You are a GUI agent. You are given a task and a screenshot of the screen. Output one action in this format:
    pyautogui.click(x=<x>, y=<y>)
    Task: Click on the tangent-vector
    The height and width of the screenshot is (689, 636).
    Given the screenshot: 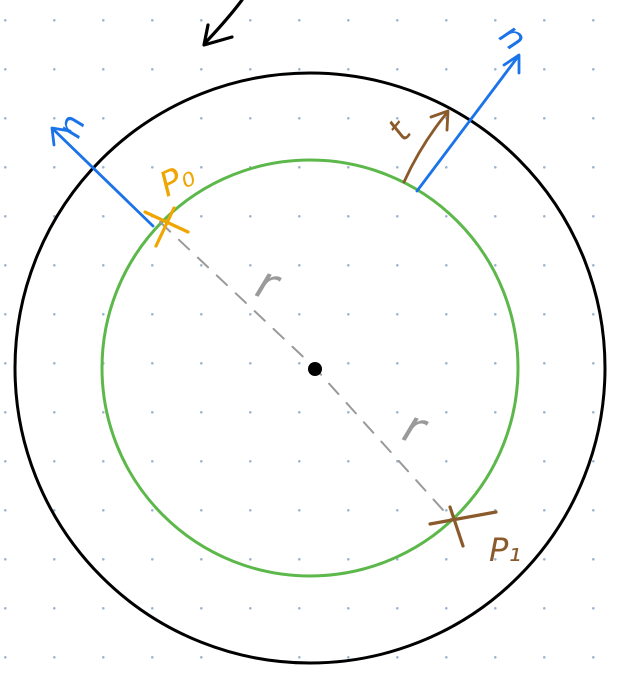 What is the action you would take?
    pyautogui.click(x=426, y=146)
    